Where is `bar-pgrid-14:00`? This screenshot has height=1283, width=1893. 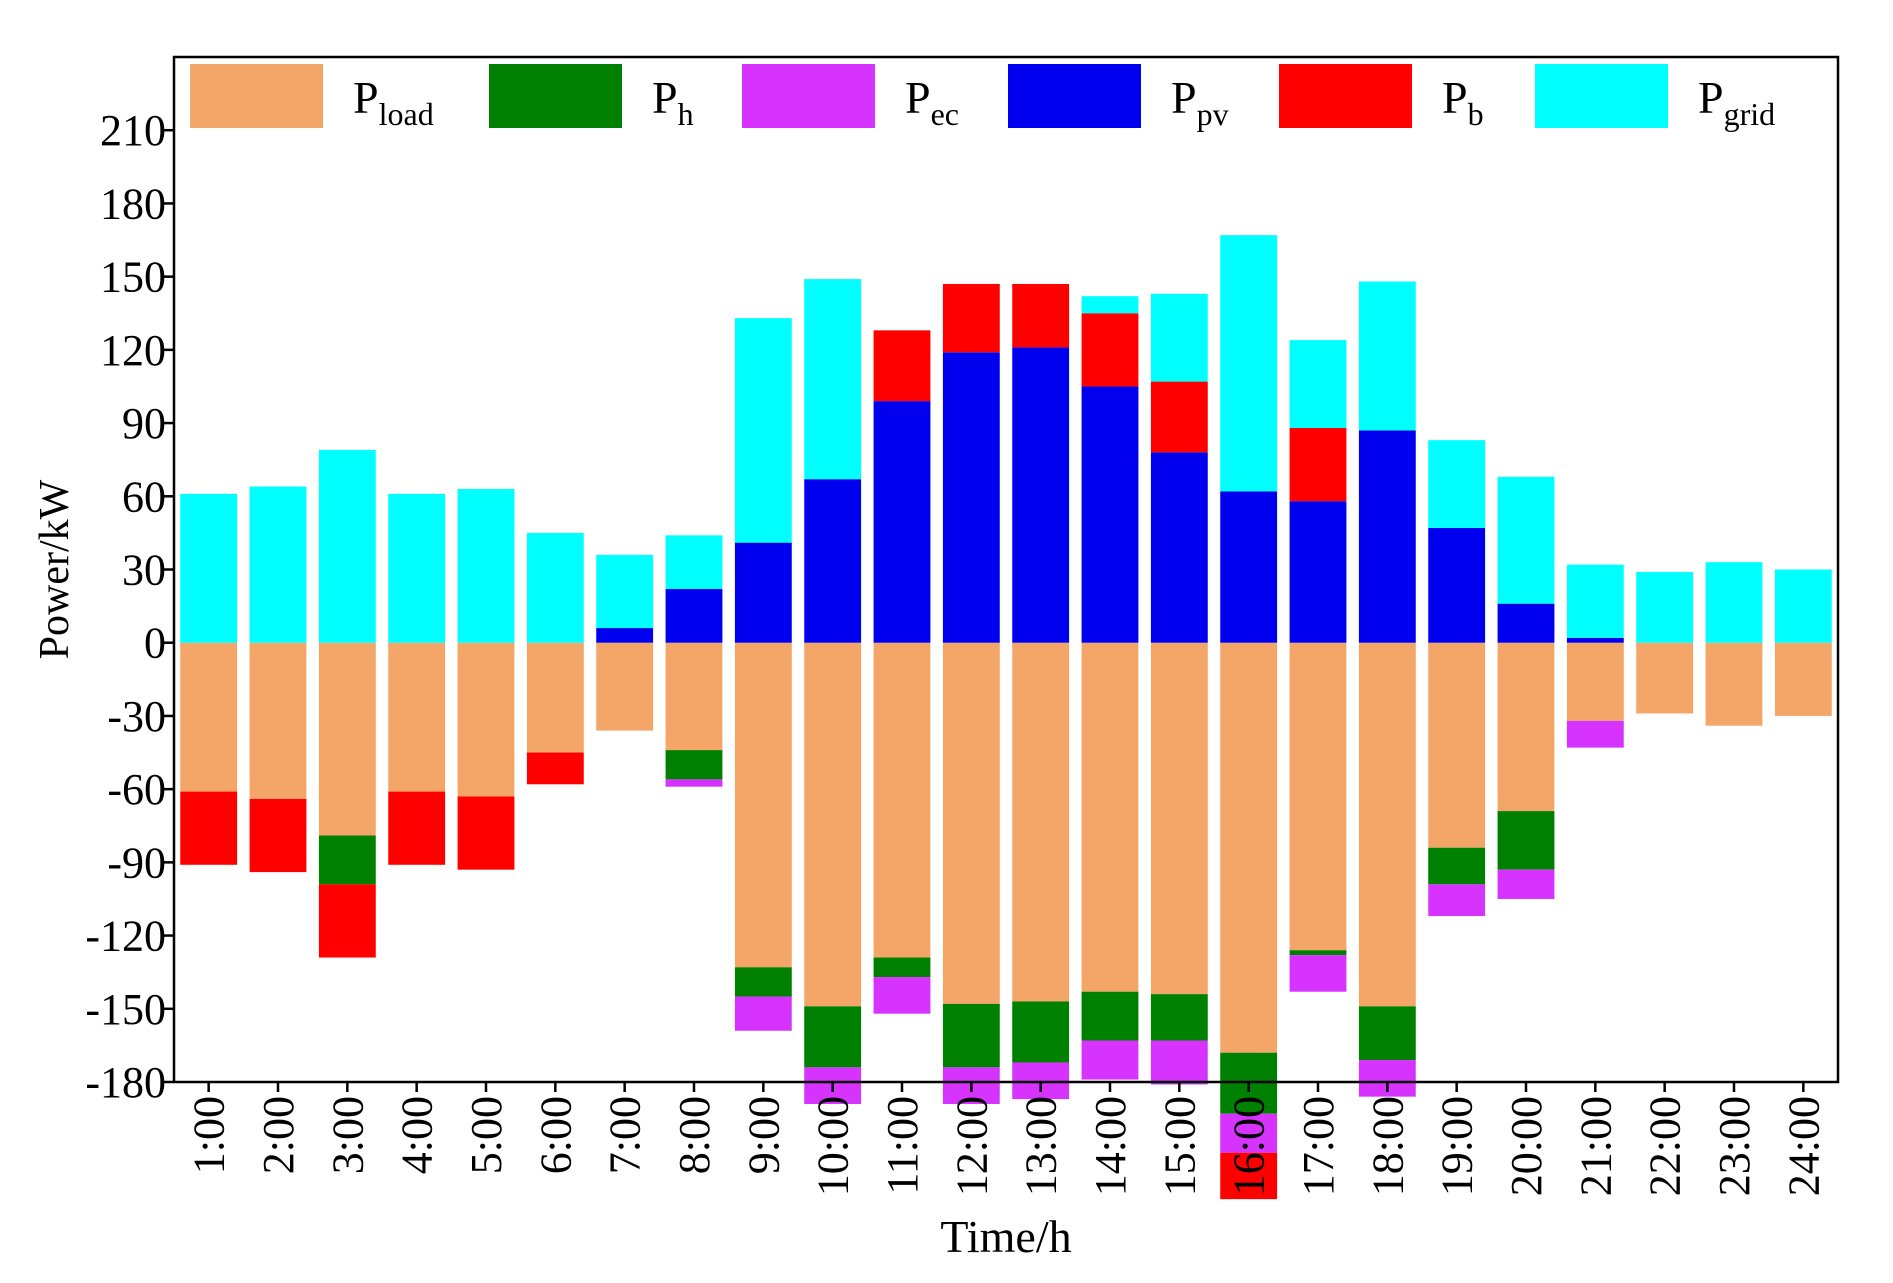
bar-pgrid-14:00 is located at coordinates (1110, 305).